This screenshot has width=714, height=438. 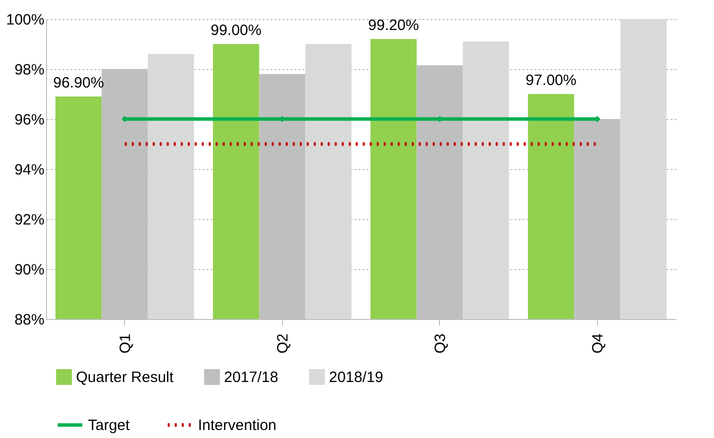 What do you see at coordinates (251, 377) in the screenshot?
I see `legend-label: 2017/18` at bounding box center [251, 377].